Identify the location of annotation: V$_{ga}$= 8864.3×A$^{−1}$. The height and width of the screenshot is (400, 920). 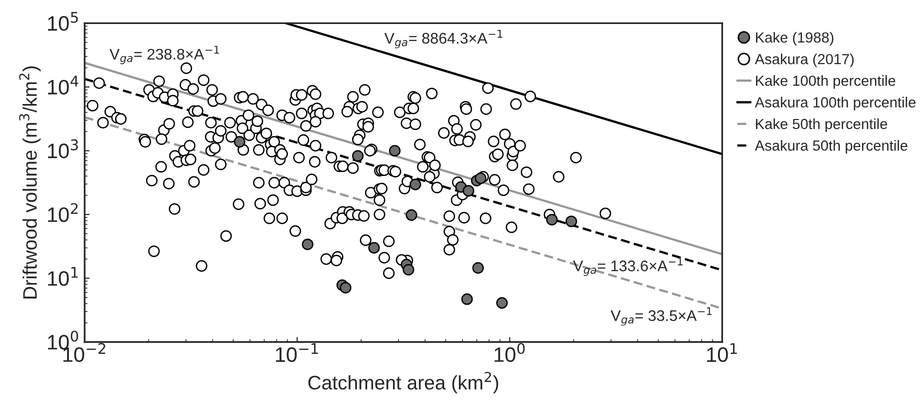
(443, 39).